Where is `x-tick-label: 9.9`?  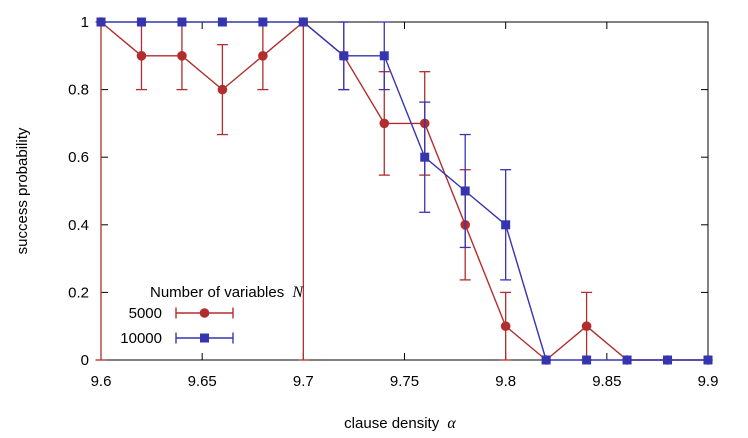
x-tick-label: 9.9 is located at coordinates (708, 381).